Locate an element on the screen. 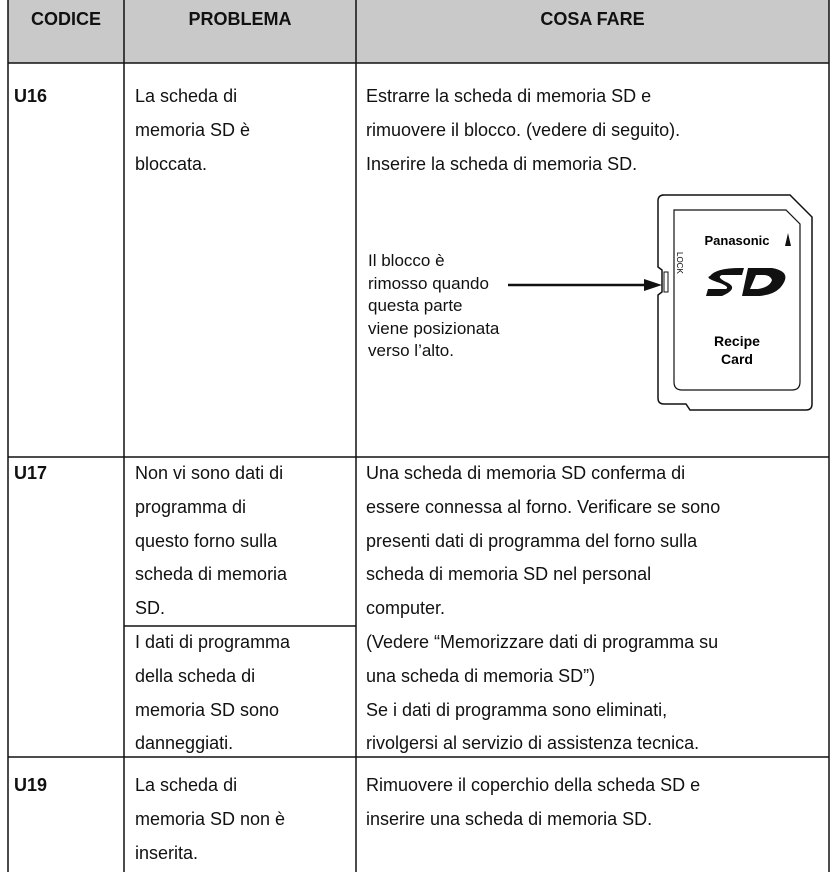 This screenshot has width=835, height=872. error-code: U17 is located at coordinates (31, 473).